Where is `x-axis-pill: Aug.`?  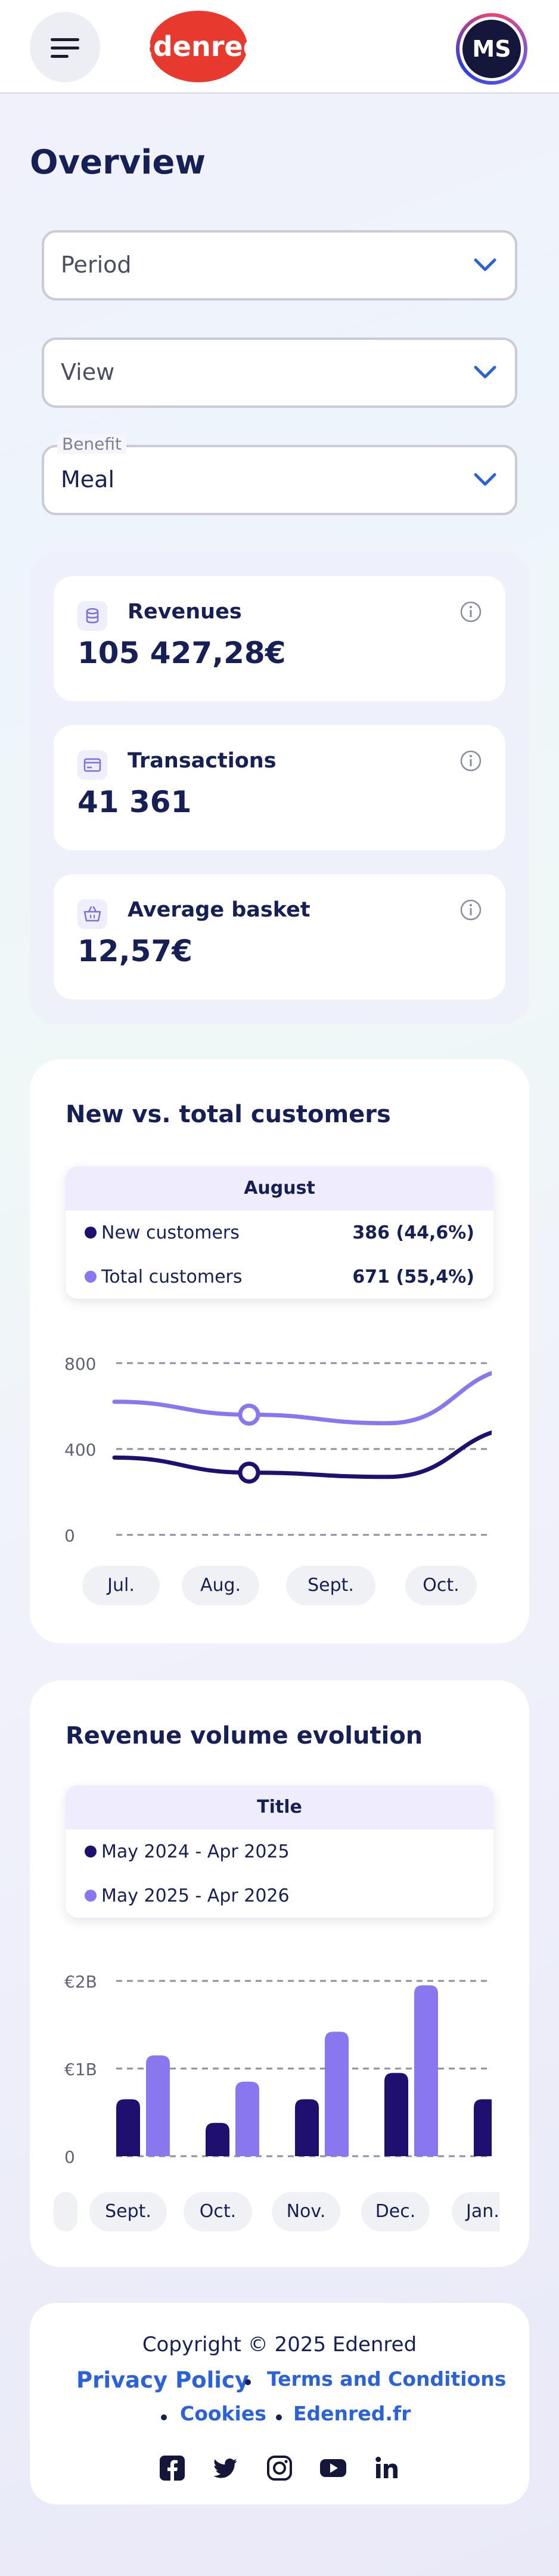
x-axis-pill: Aug. is located at coordinates (220, 1586).